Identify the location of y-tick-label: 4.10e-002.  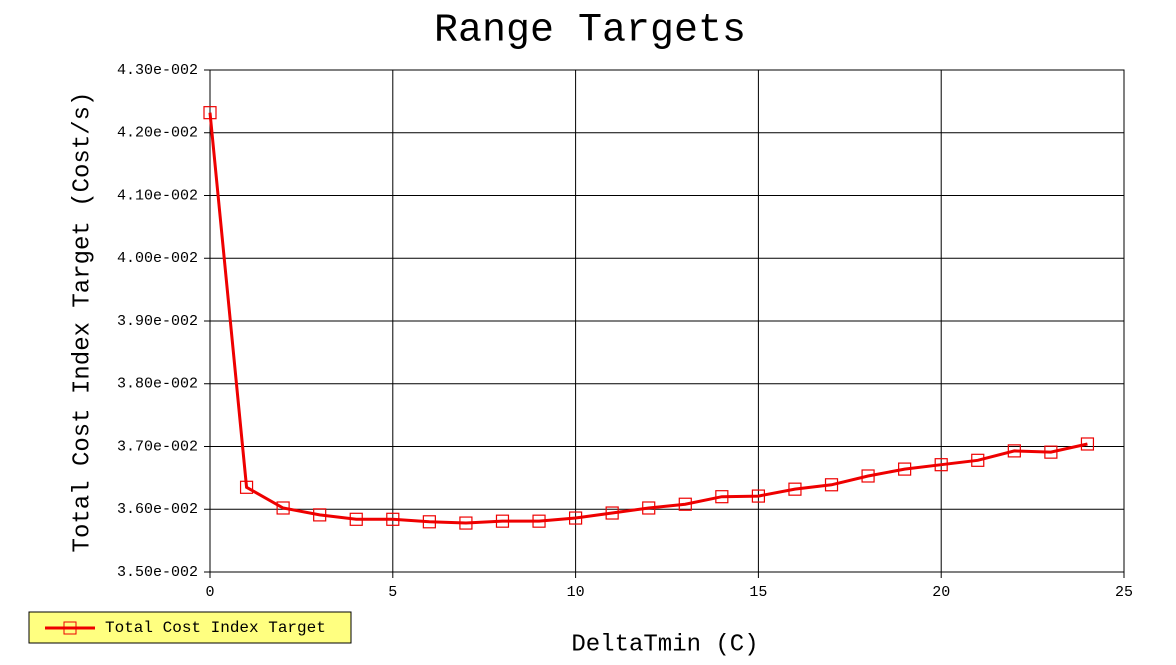
(157, 195).